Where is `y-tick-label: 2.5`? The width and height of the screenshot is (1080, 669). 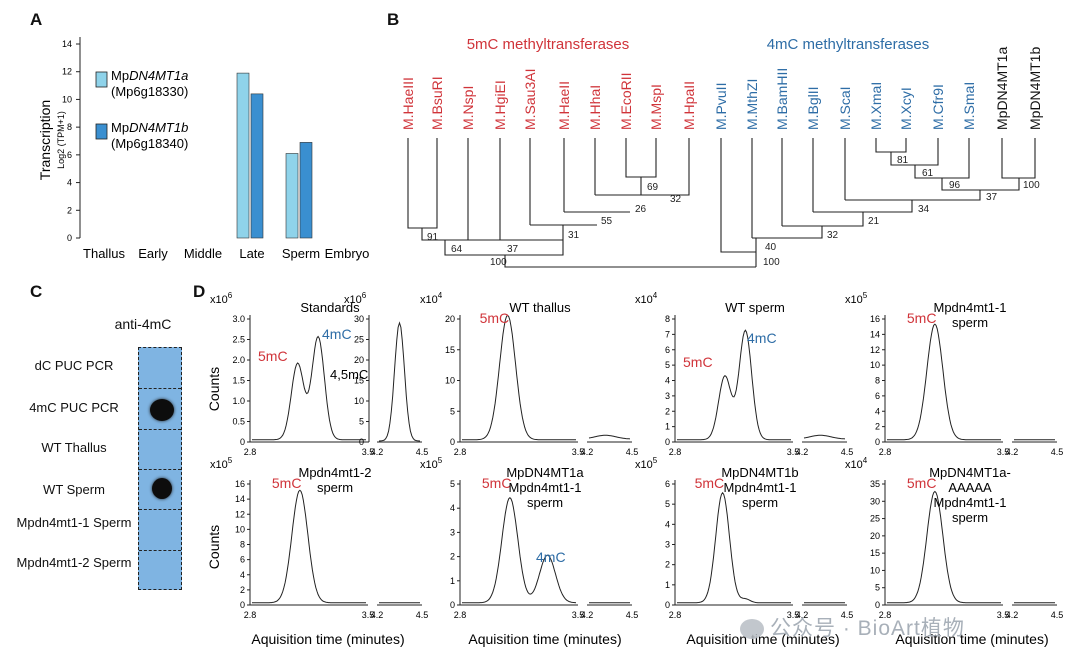 y-tick-label: 2.5 is located at coordinates (238, 340).